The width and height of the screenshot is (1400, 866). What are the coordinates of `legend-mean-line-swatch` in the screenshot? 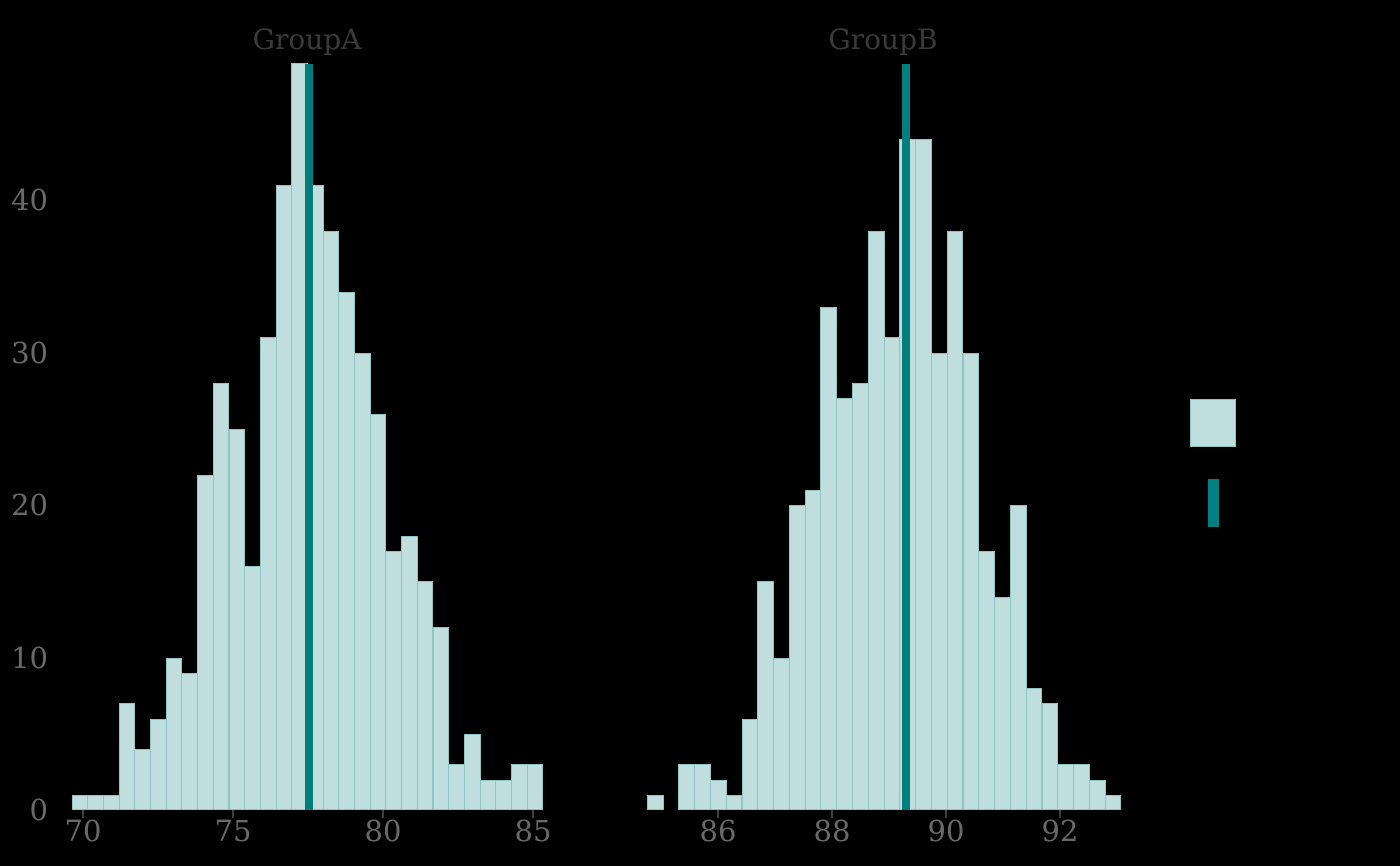 It's located at (1213, 503).